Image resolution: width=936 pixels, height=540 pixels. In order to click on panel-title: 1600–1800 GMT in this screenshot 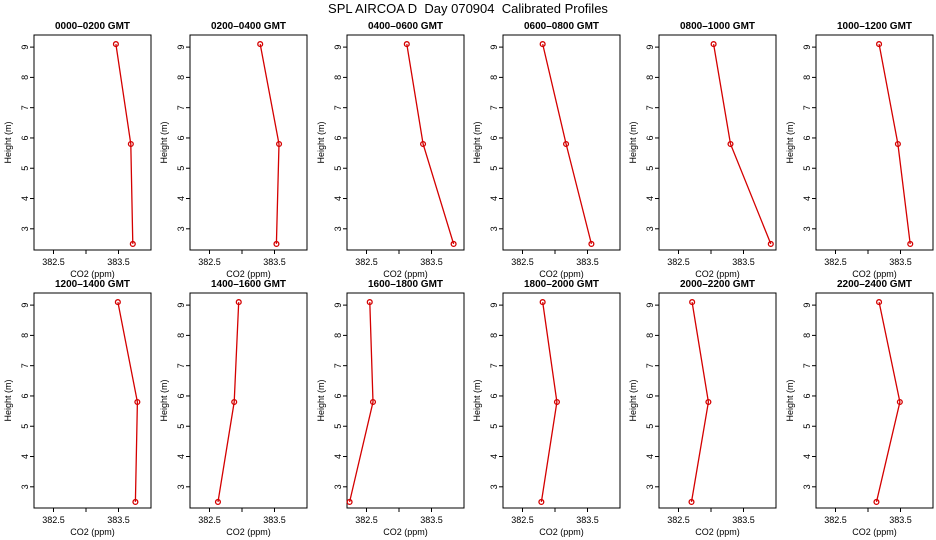, I will do `click(405, 284)`.